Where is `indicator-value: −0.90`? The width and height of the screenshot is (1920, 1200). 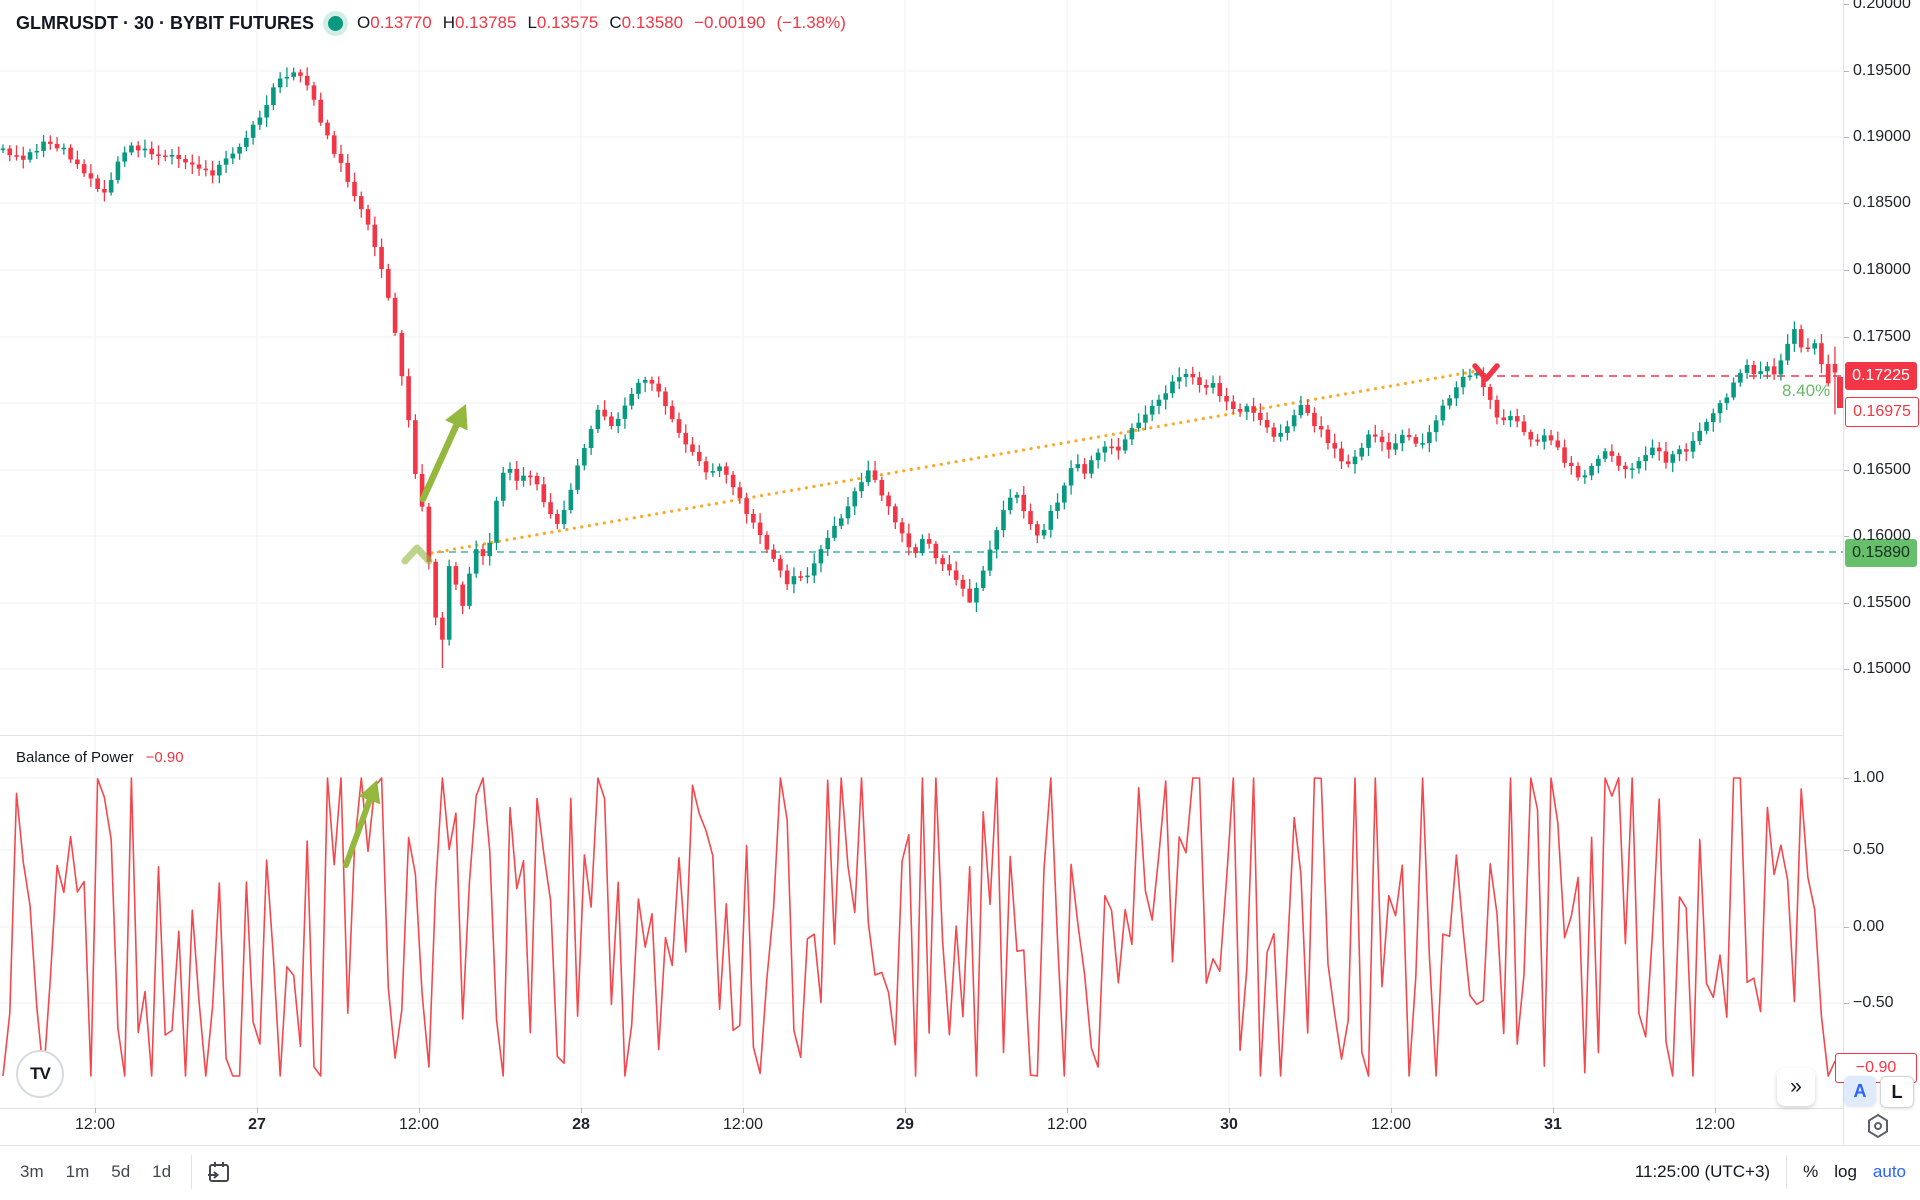
indicator-value: −0.90 is located at coordinates (164, 757).